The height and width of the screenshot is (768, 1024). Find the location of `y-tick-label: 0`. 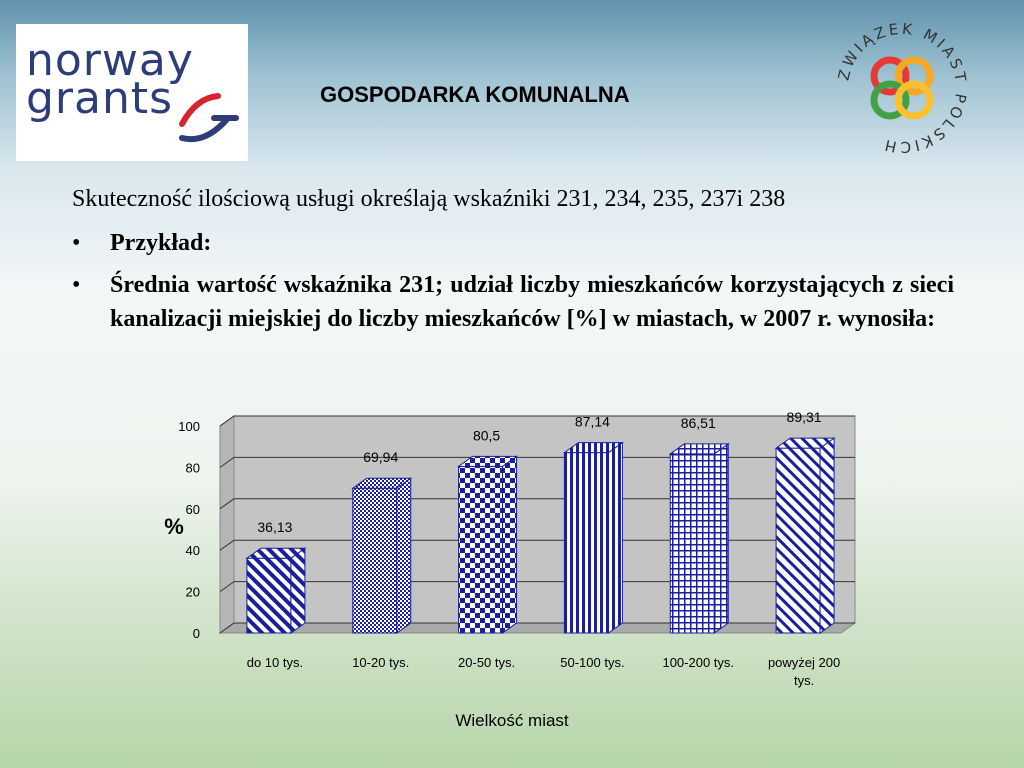

y-tick-label: 0 is located at coordinates (196, 633).